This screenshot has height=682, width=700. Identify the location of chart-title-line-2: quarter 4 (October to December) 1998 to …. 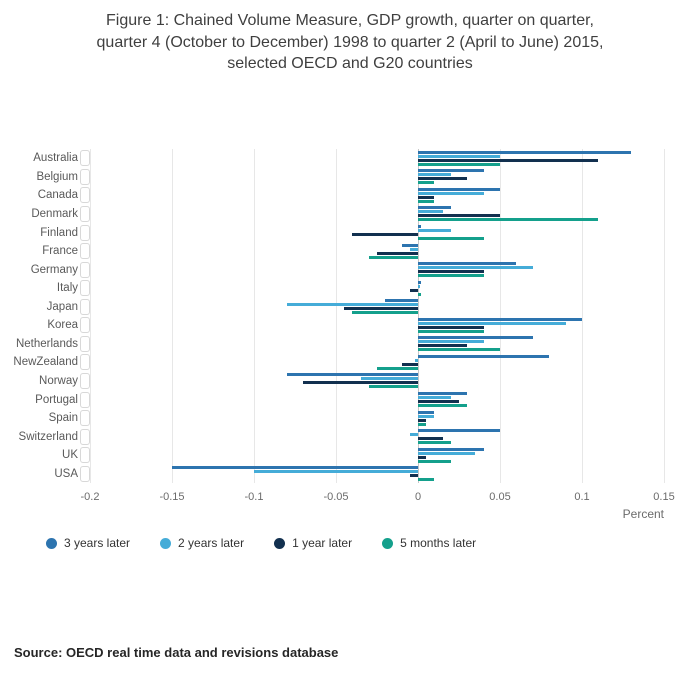
(350, 42).